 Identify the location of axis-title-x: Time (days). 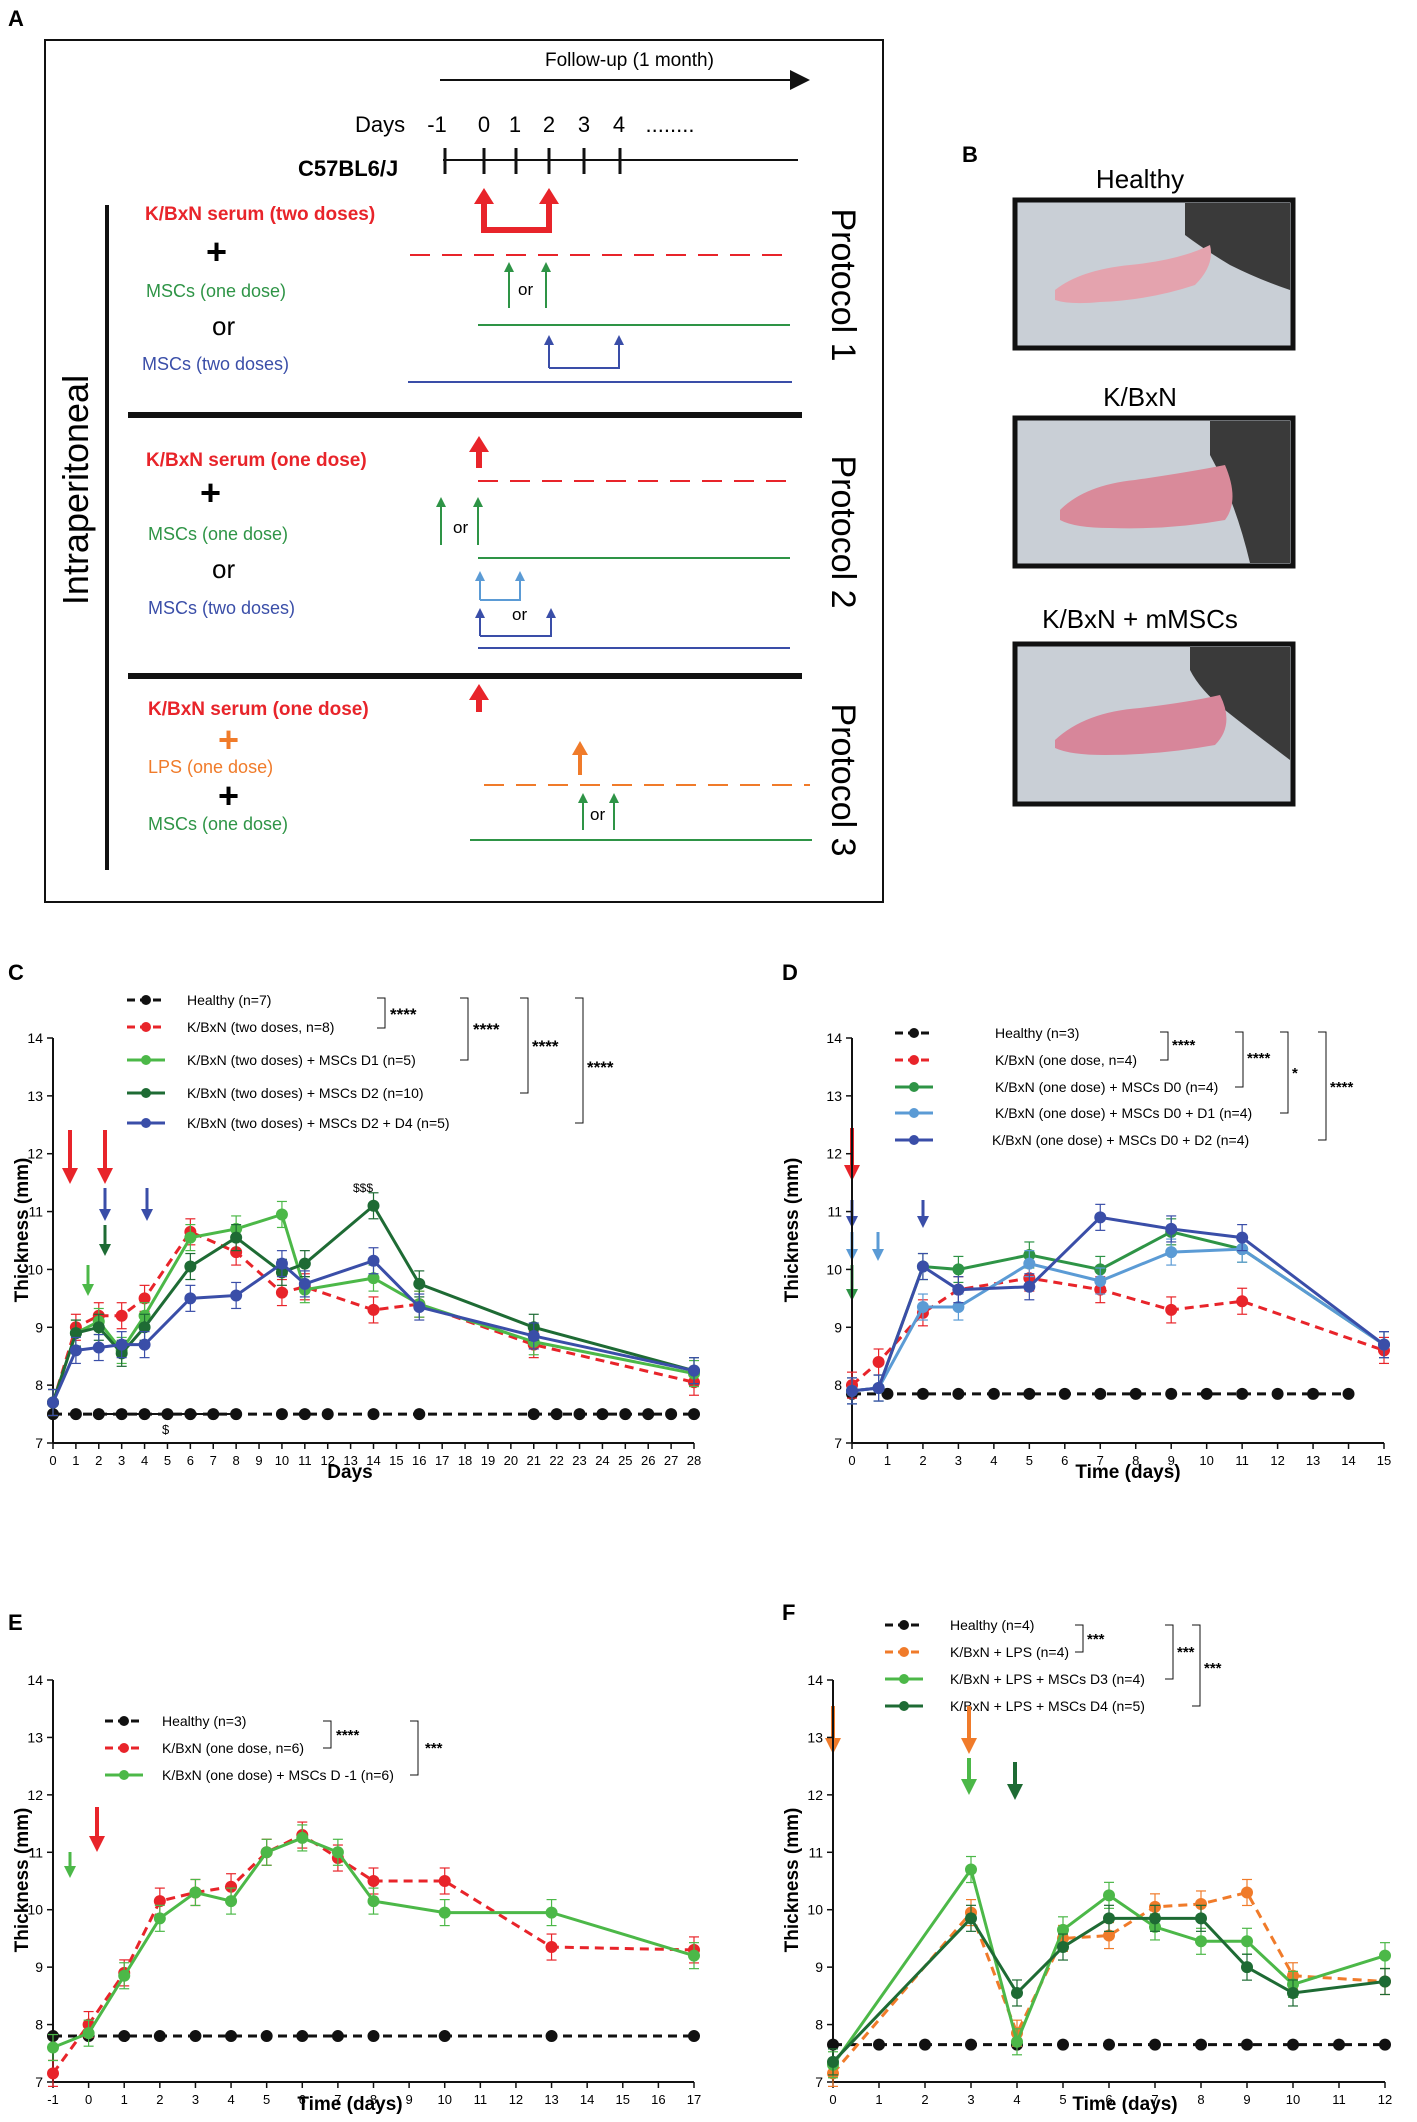
(349, 2104).